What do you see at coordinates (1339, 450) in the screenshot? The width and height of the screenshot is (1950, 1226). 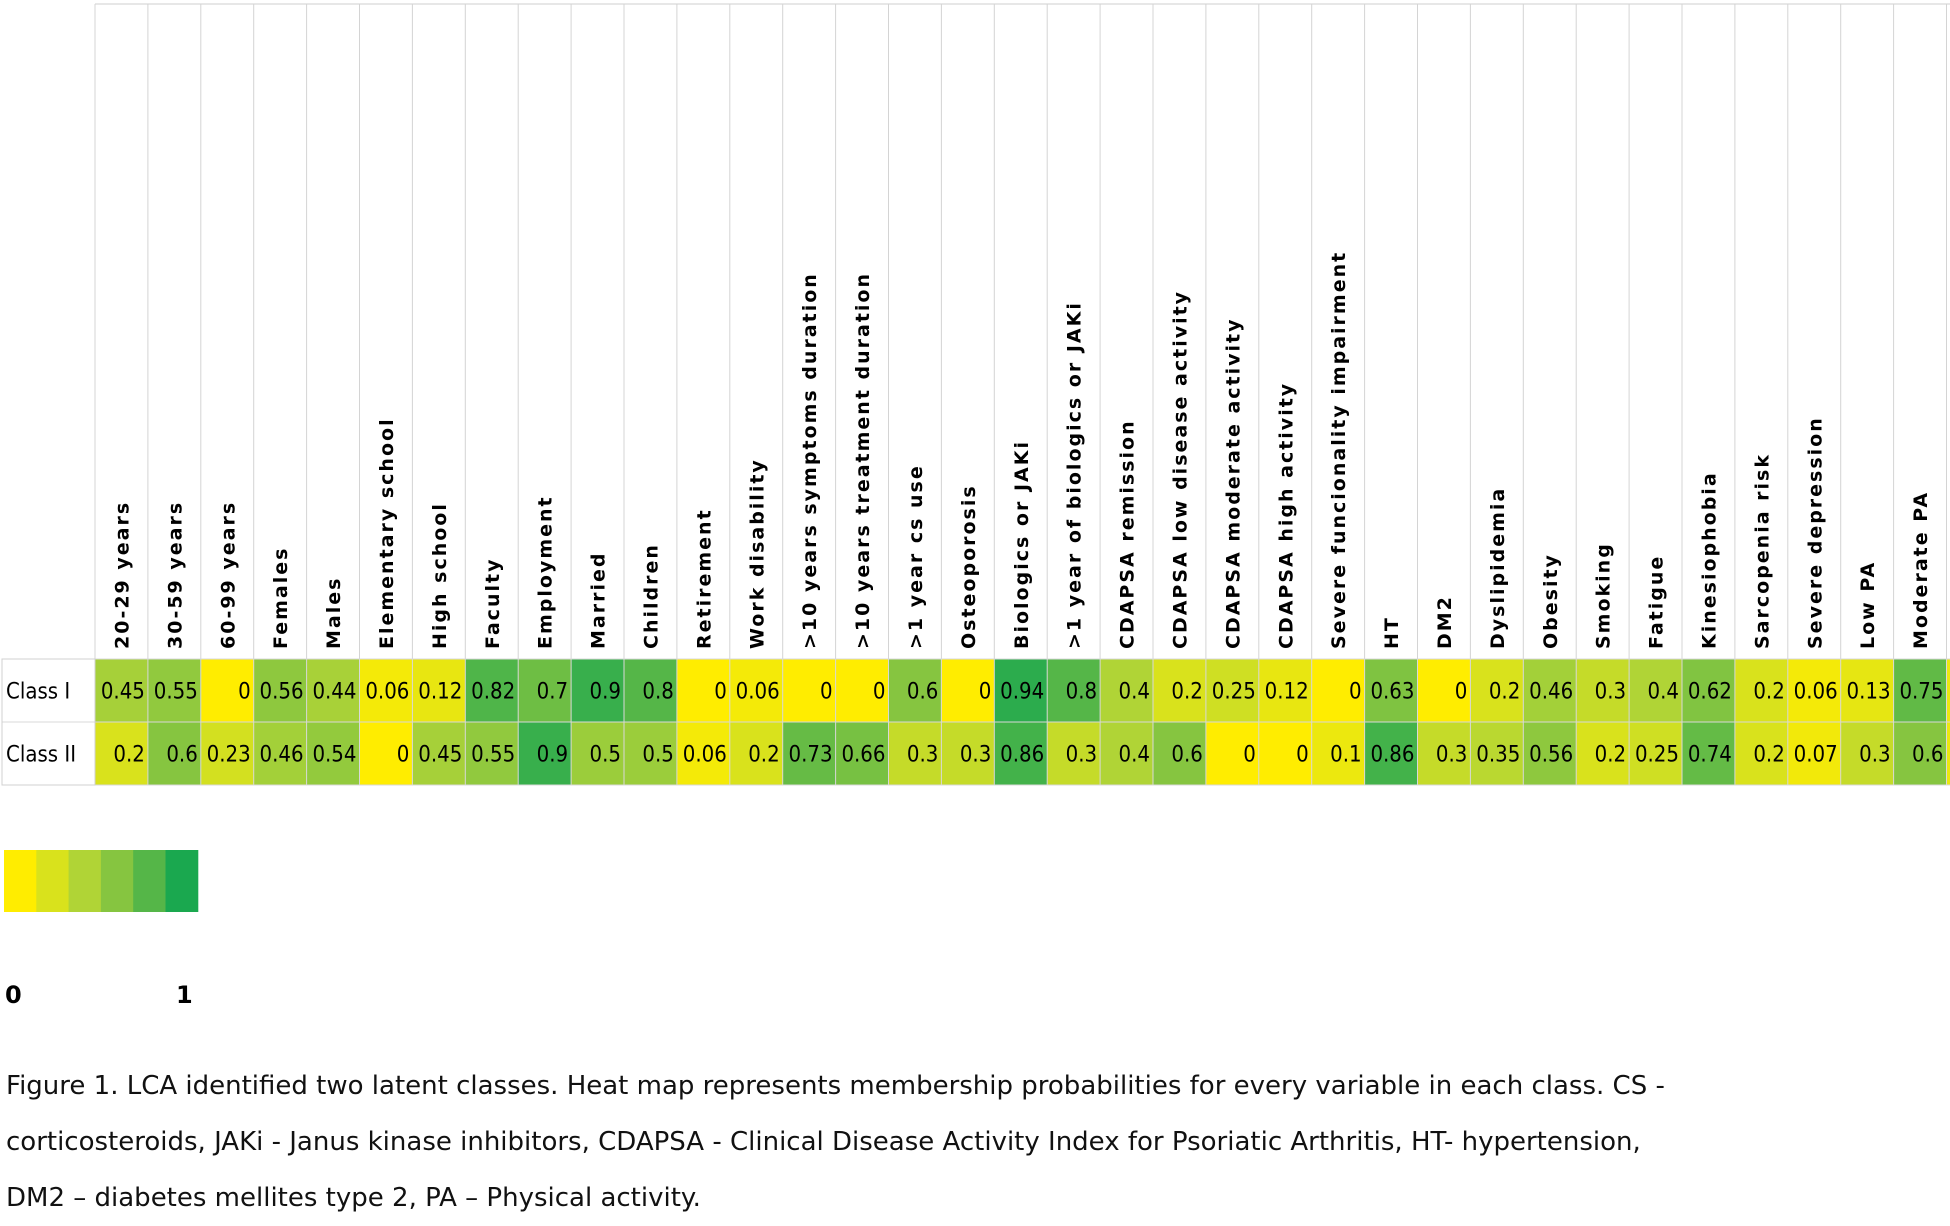 I see `column-label: Severe funcionality impairment` at bounding box center [1339, 450].